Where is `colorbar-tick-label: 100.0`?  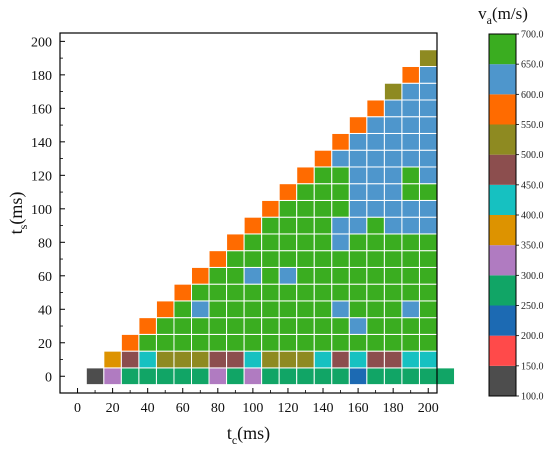 colorbar-tick-label: 100.0 is located at coordinates (532, 397).